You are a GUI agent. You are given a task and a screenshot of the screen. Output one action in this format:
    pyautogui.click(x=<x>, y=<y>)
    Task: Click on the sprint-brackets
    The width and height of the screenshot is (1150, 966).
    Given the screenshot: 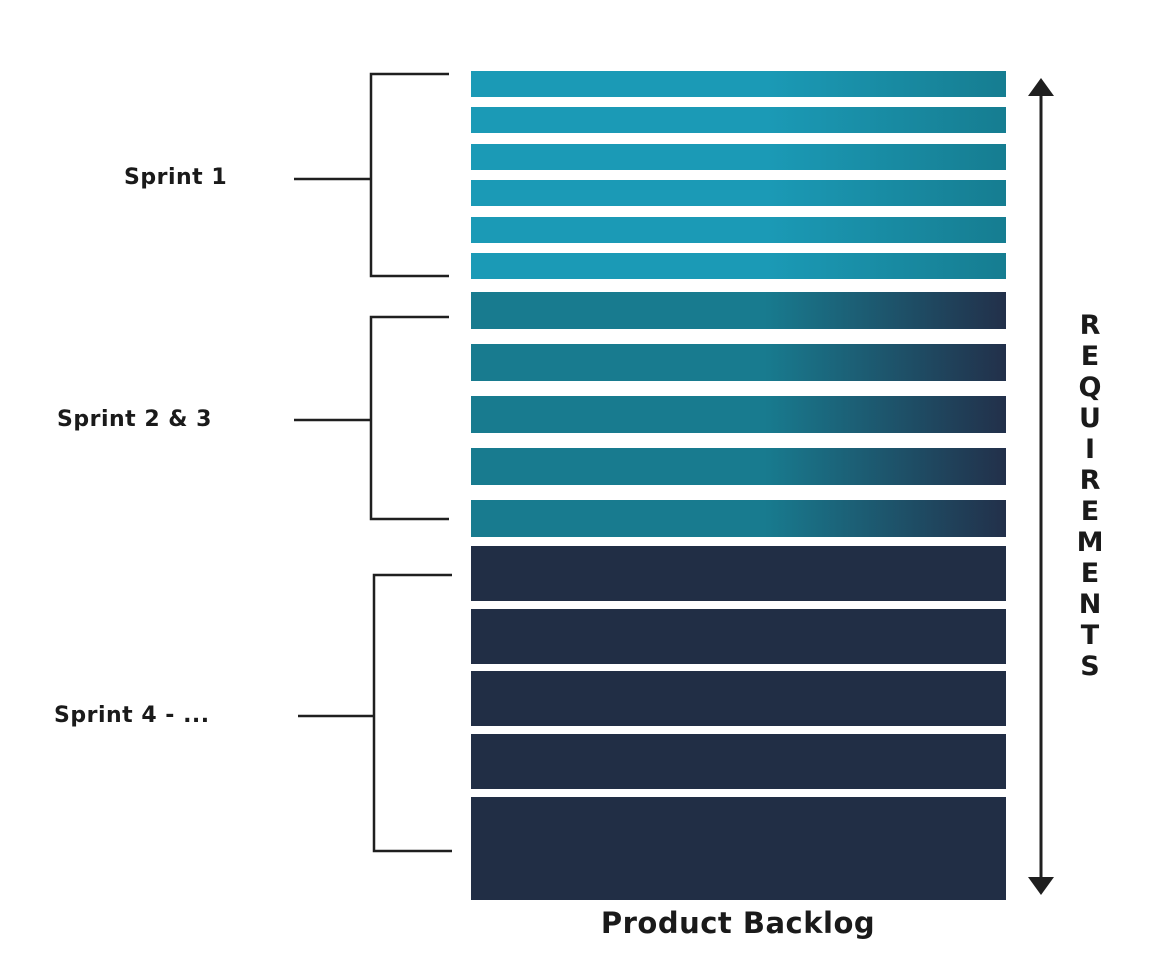 What is the action you would take?
    pyautogui.click(x=373, y=462)
    